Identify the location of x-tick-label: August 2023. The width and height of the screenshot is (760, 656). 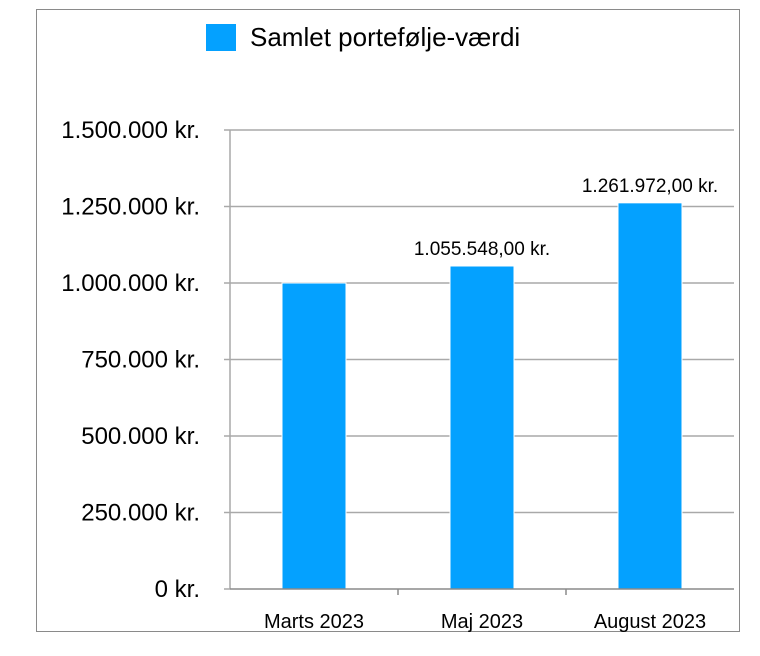
(650, 622).